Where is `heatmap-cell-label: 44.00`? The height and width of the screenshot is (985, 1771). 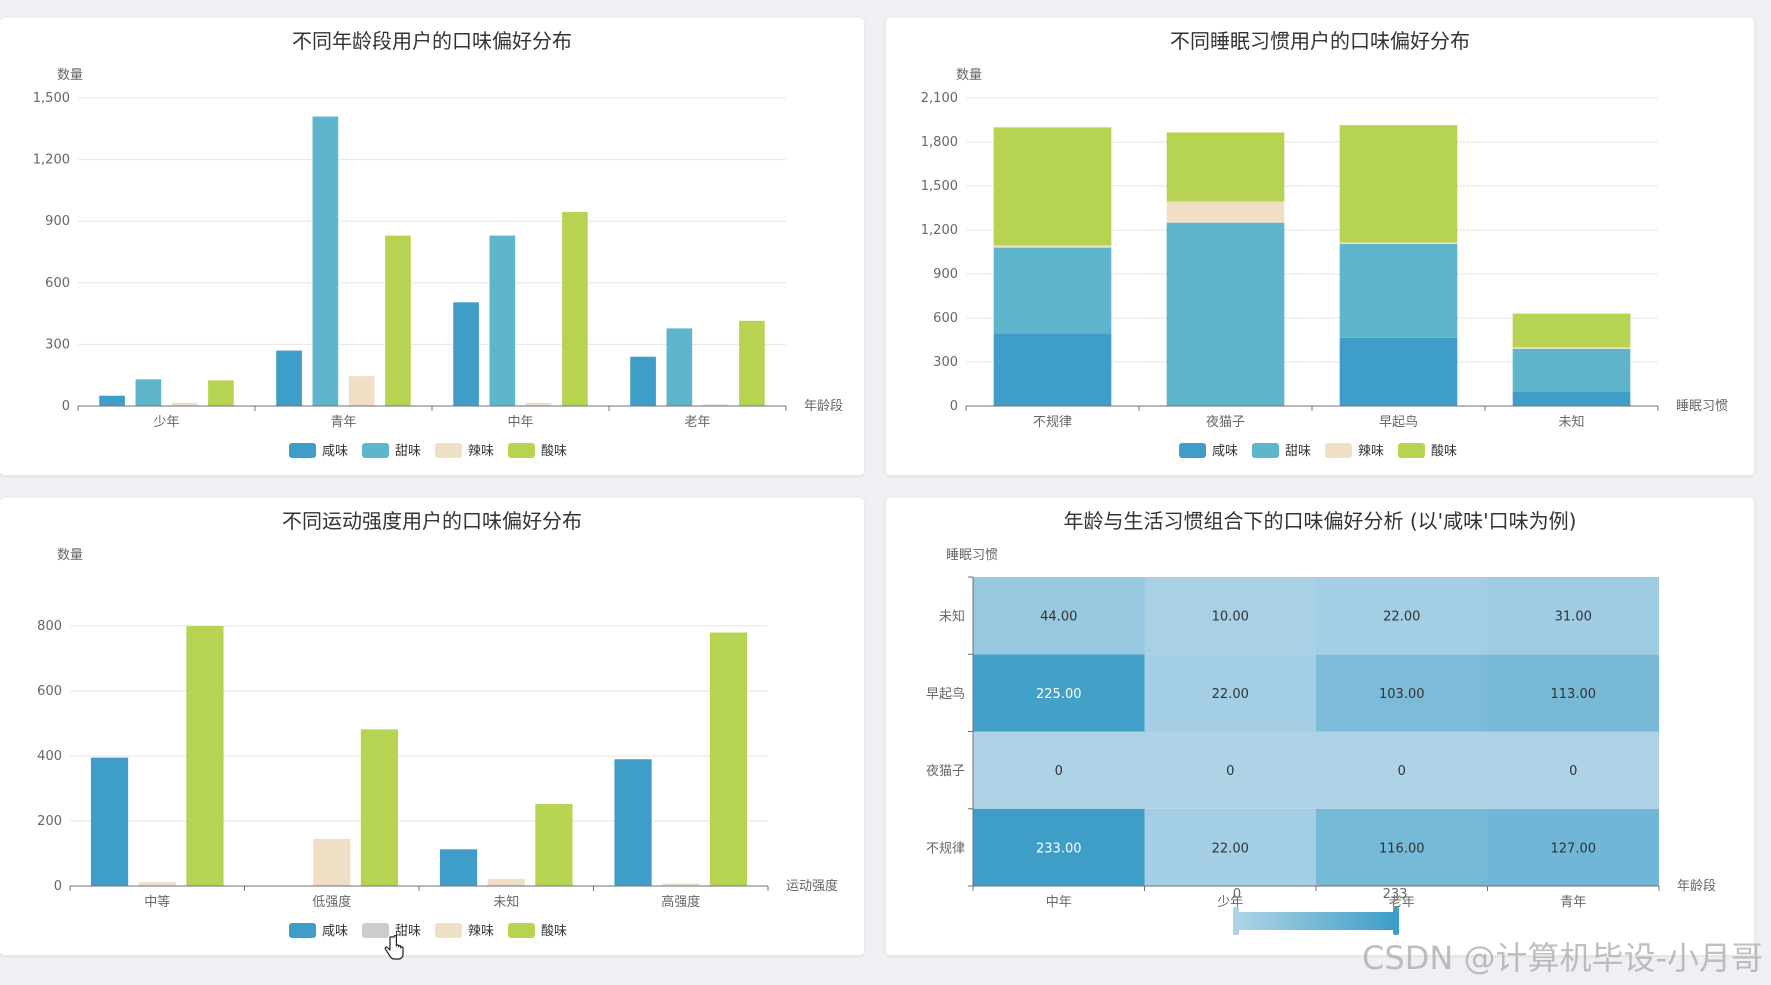 heatmap-cell-label: 44.00 is located at coordinates (1058, 617).